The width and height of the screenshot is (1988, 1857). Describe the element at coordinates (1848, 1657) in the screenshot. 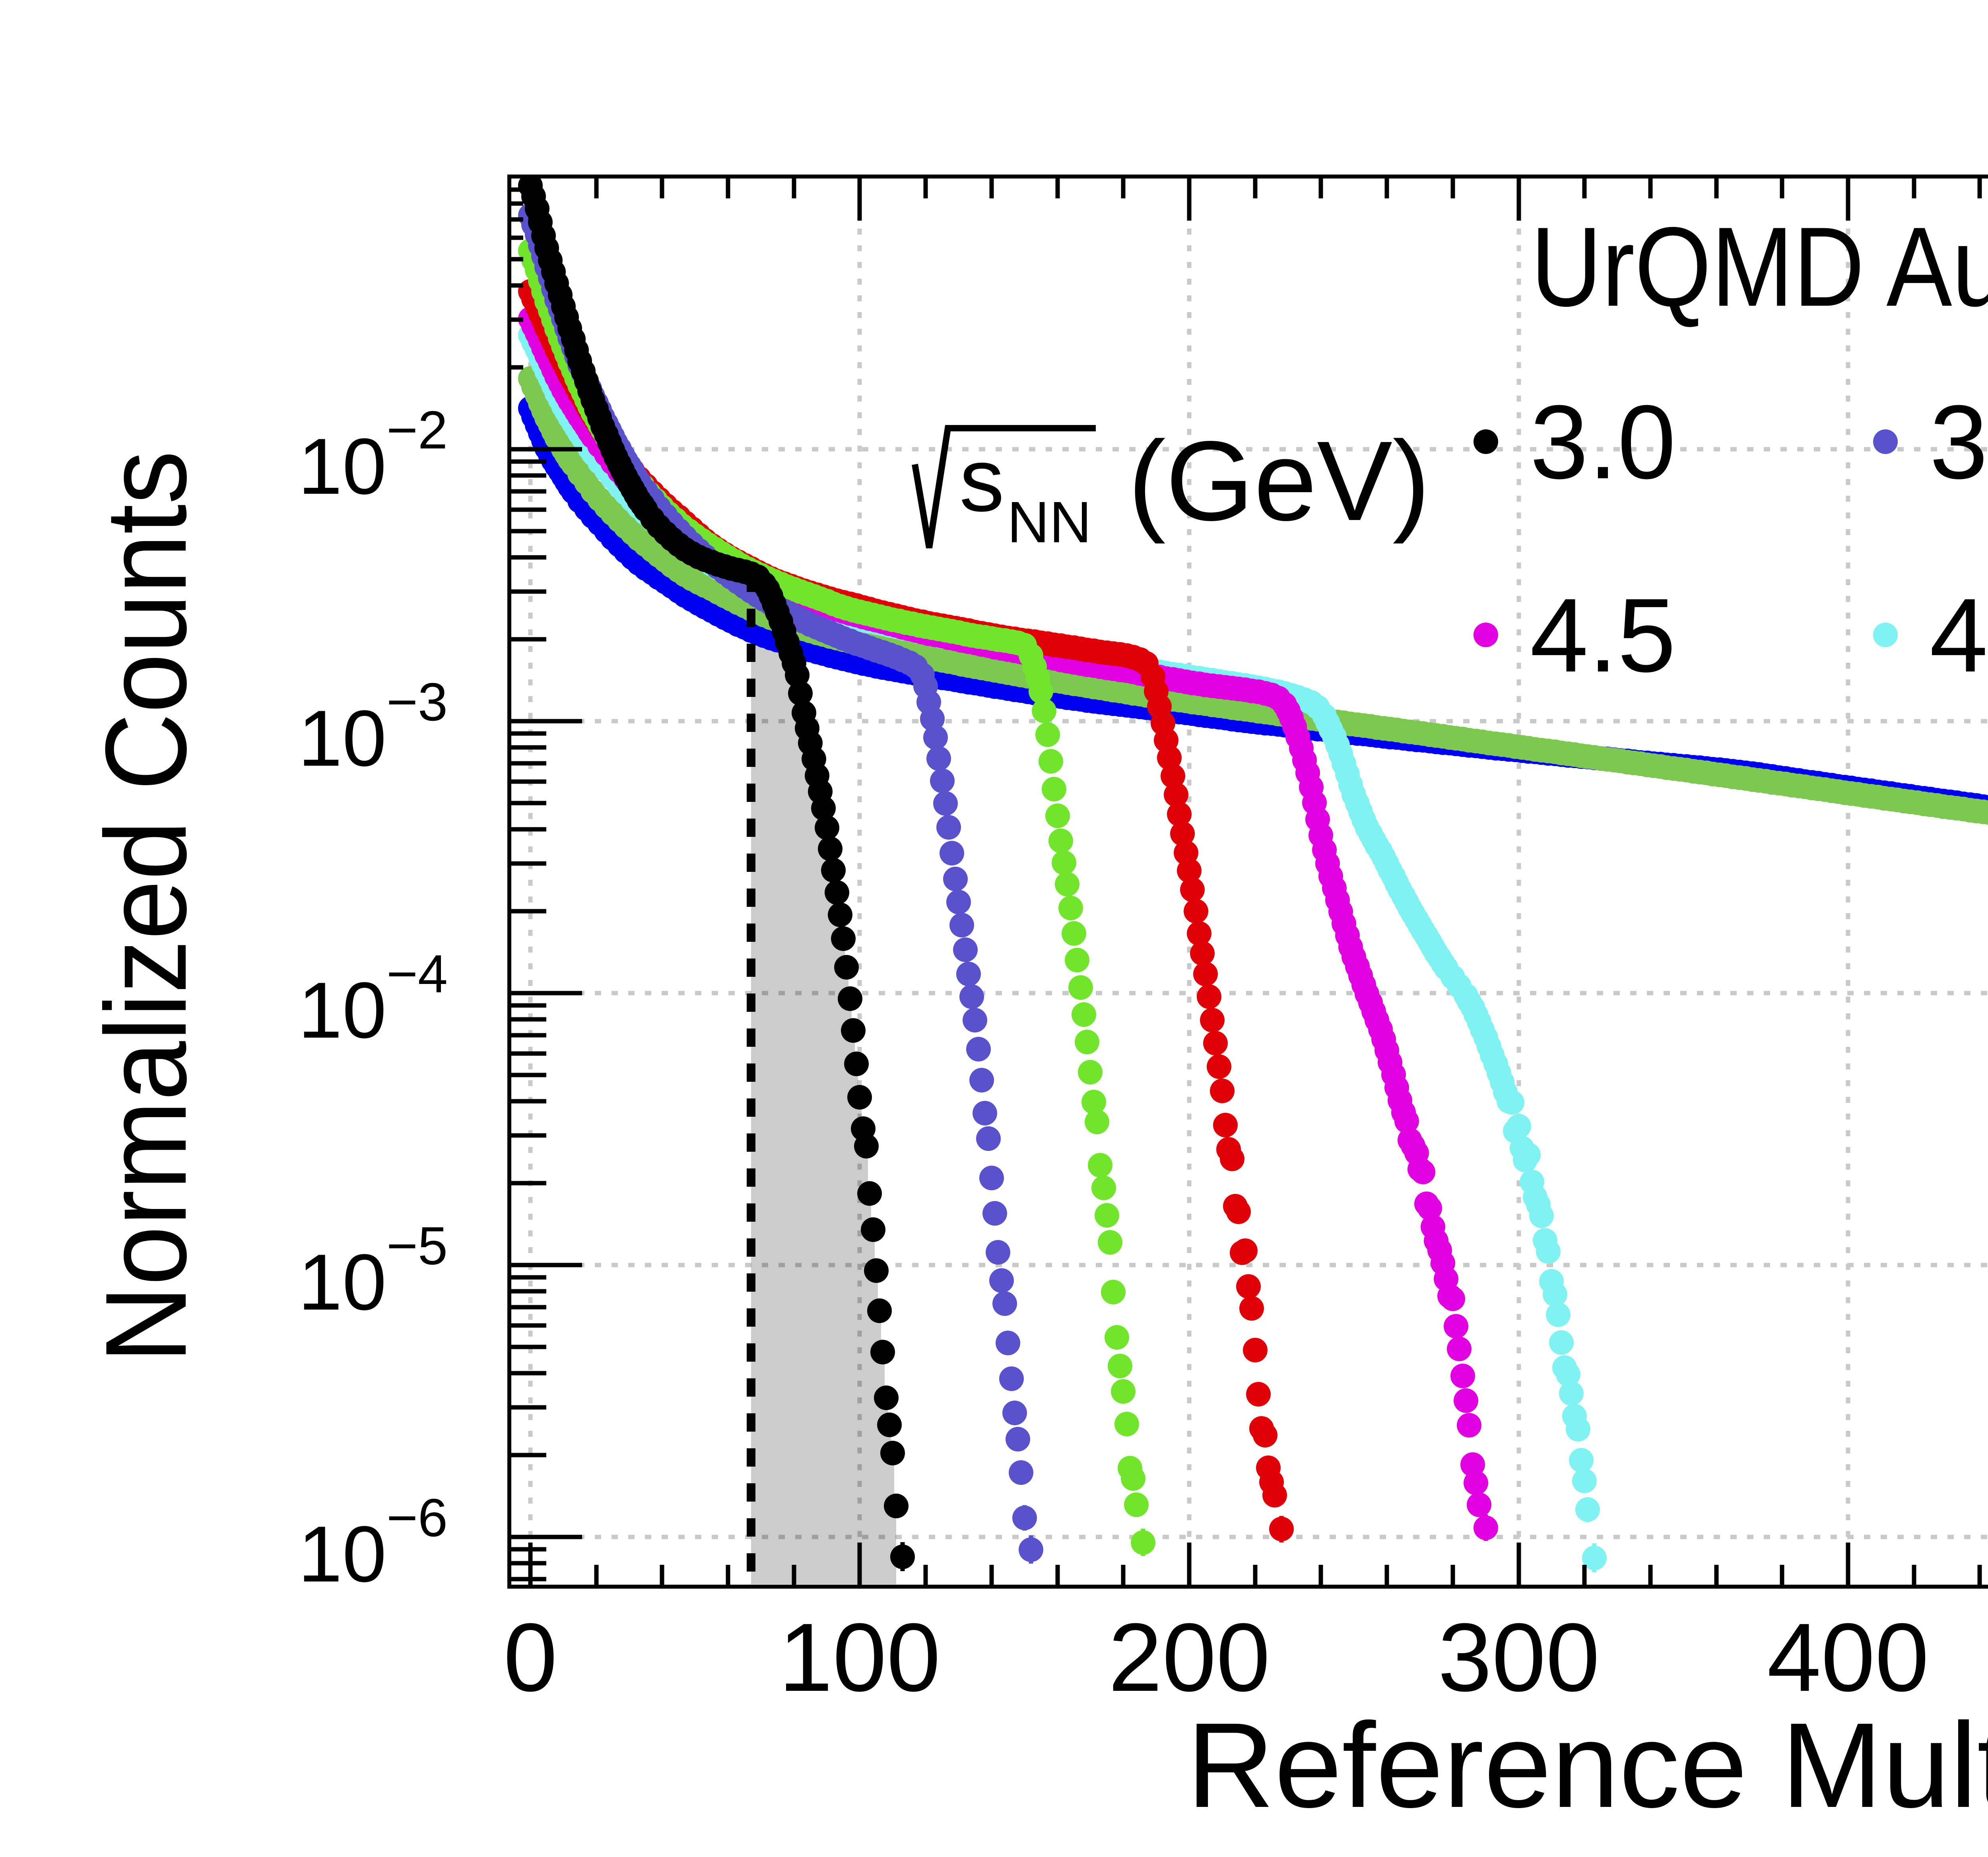

I see `svg-text: 400` at that location.